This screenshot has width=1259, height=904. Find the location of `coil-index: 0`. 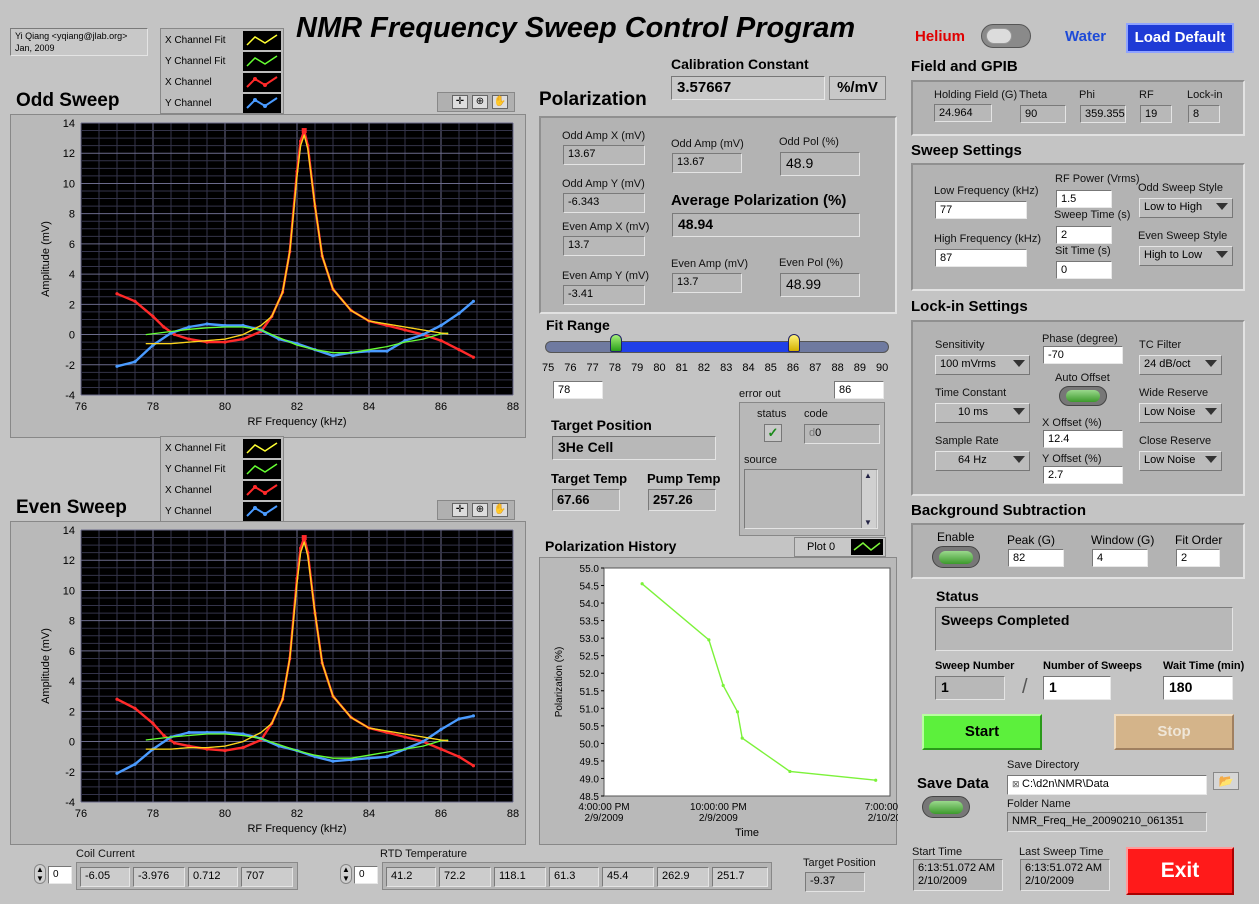

coil-index: 0 is located at coordinates (60, 875).